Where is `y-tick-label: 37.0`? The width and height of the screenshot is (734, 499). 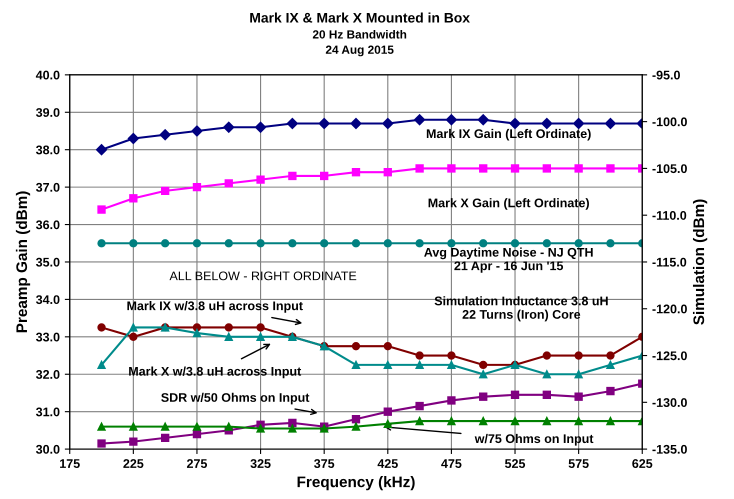
y-tick-label: 37.0 is located at coordinates (48, 187).